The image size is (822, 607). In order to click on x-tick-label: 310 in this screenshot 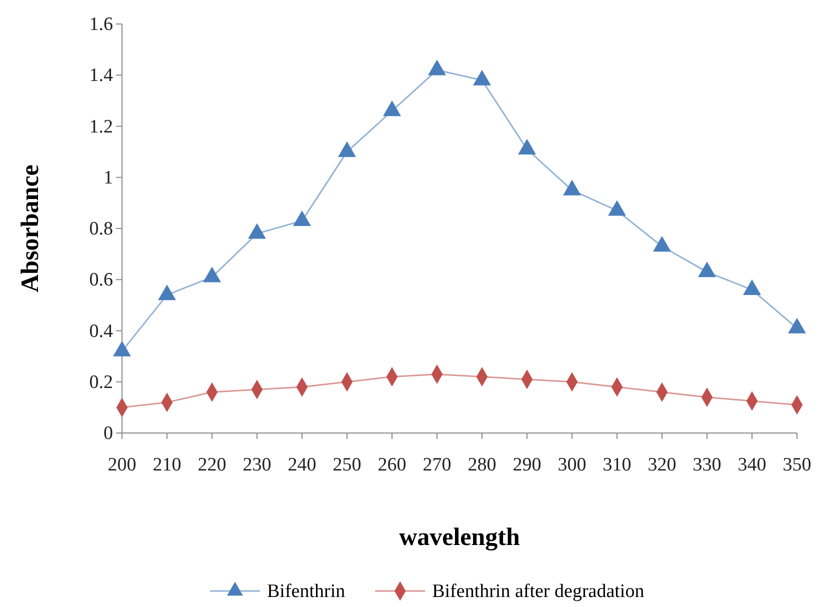, I will do `click(617, 465)`.